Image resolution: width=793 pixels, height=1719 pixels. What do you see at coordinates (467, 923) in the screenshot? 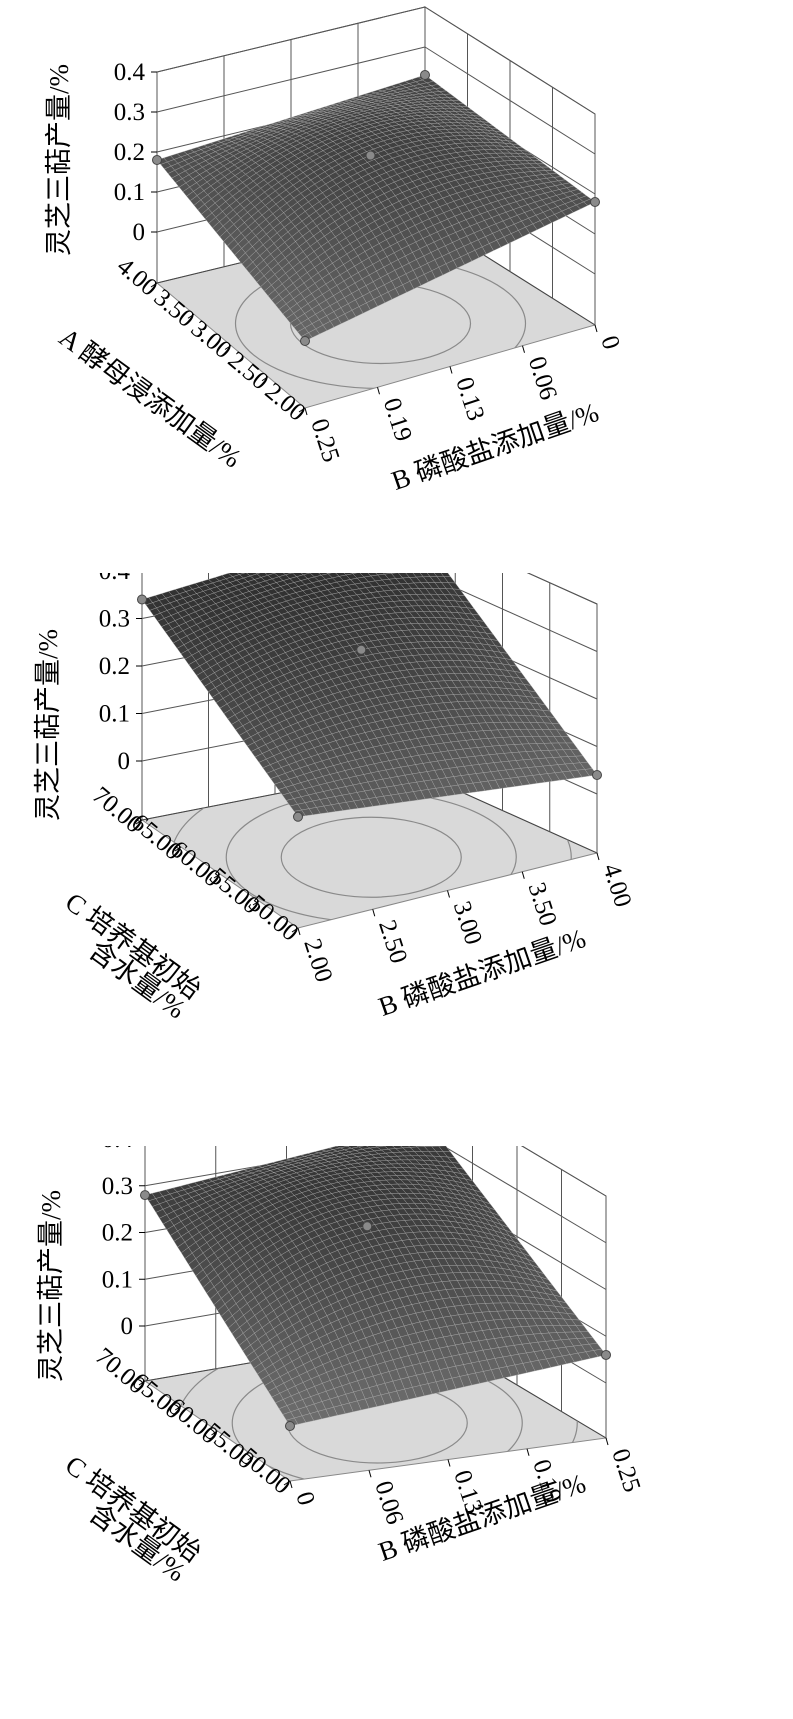
I see `x-tick-label: 3.00` at bounding box center [467, 923].